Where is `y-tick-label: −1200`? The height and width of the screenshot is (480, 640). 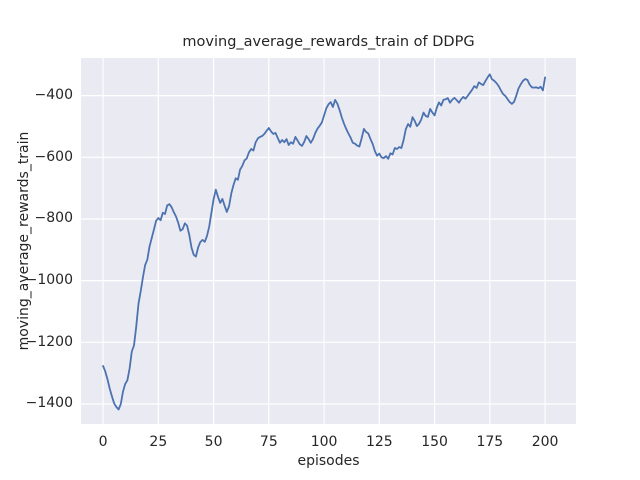
y-tick-label: −1200 is located at coordinates (49, 341).